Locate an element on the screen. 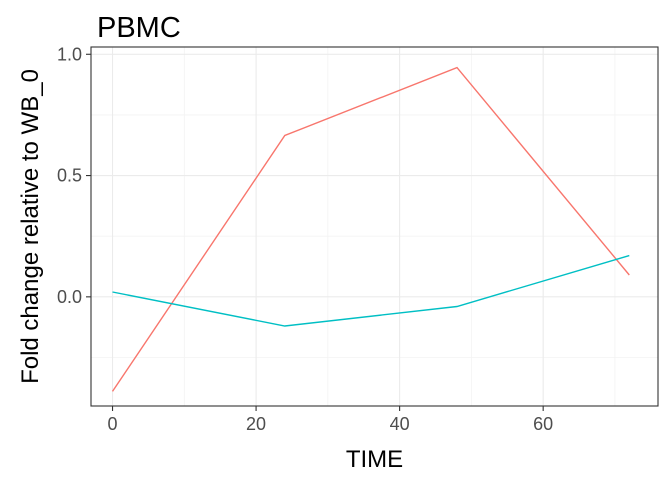 The width and height of the screenshot is (672, 480). y-tick-label: 1.0 is located at coordinates (69, 54).